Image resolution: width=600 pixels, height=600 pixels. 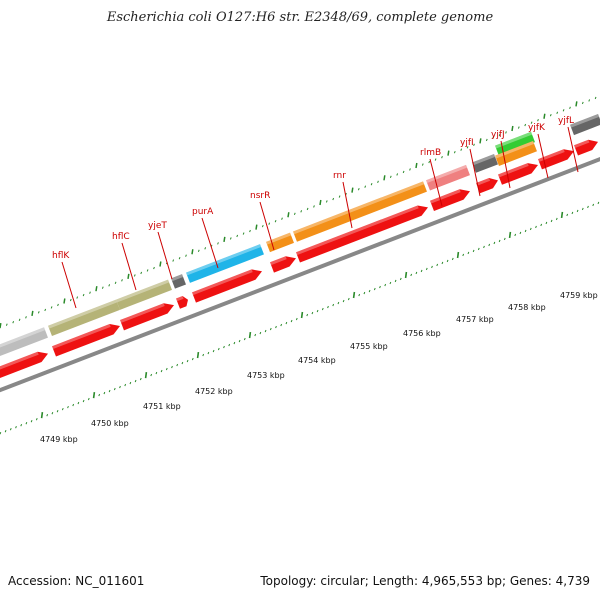 What do you see at coordinates (266, 375) in the screenshot?
I see `scale-label: 4753 kbp` at bounding box center [266, 375].